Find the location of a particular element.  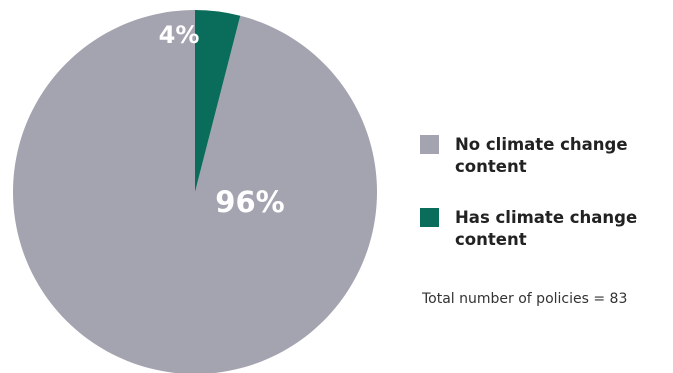

total-policies-note: Total number of policies = 83 is located at coordinates (525, 299).